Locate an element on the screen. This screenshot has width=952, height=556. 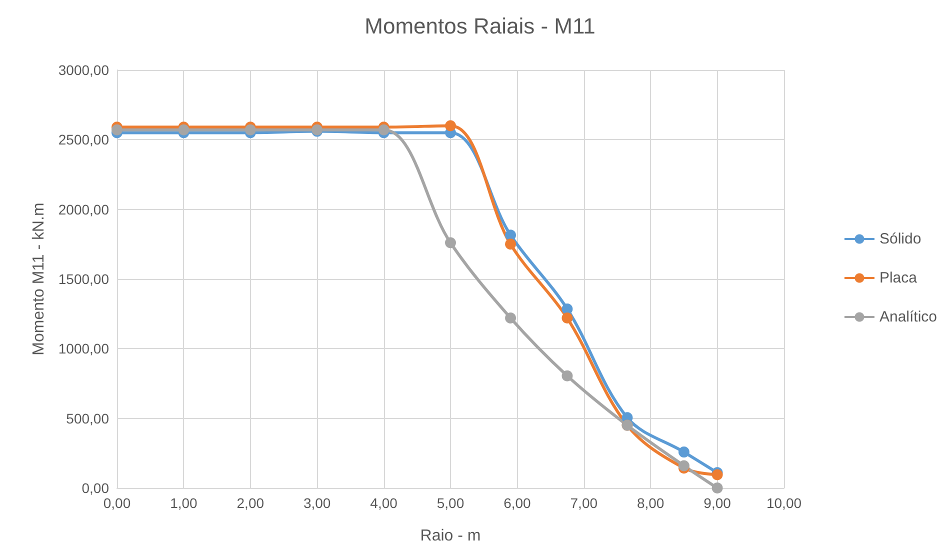
y-tick-label: 1000,00 is located at coordinates (84, 348).